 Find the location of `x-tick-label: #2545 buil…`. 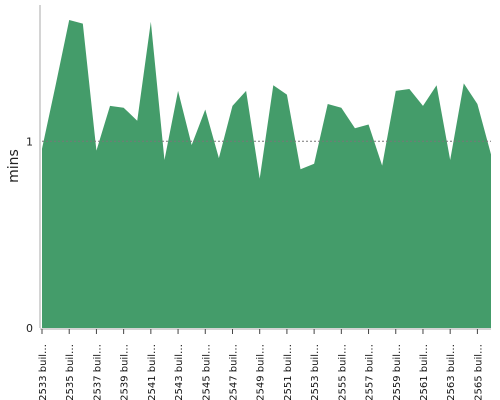

x-tick-label: #2545 buil… is located at coordinates (206, 372).